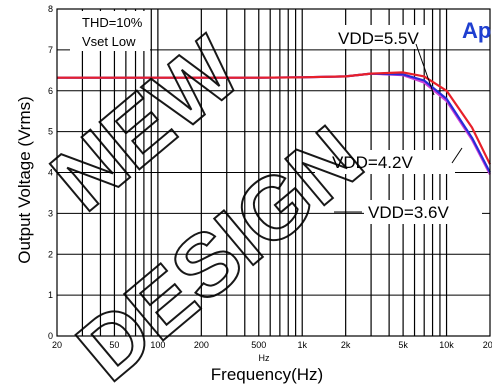 The width and height of the screenshot is (492, 390). I want to click on callout-pointer-5v5, so click(425, 69).